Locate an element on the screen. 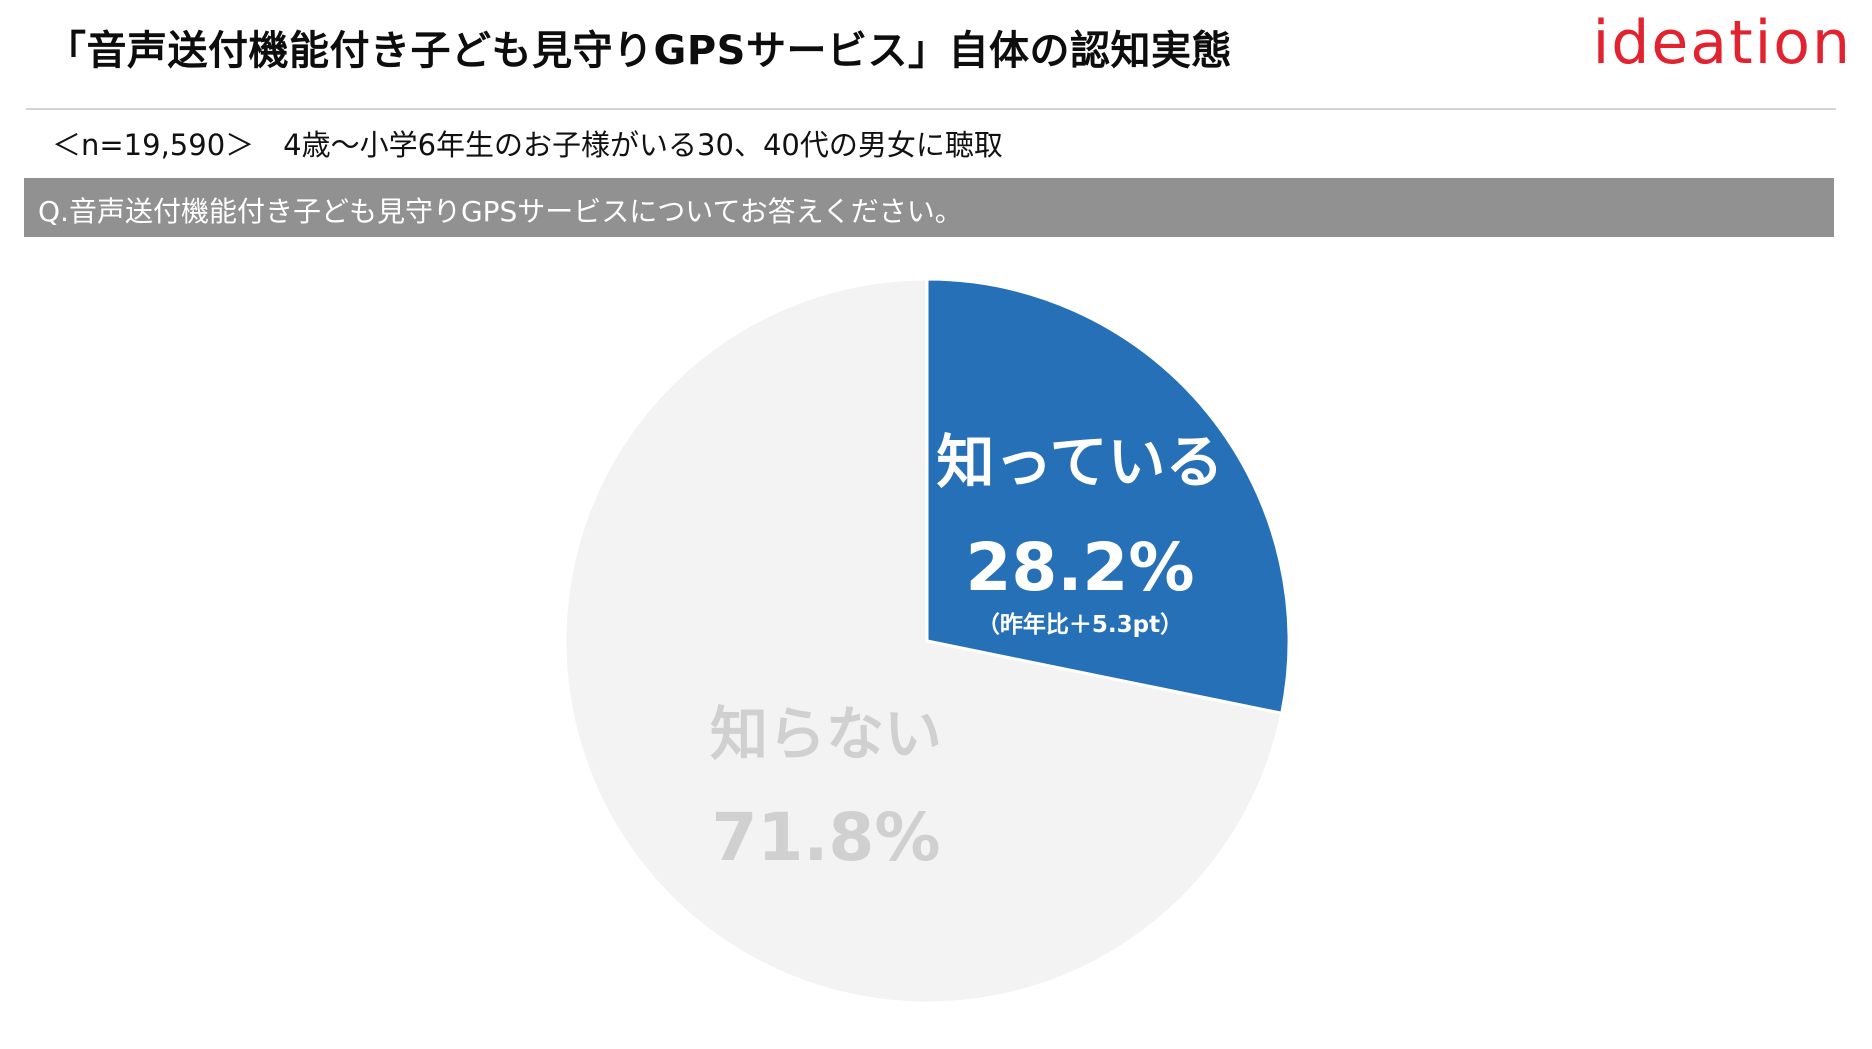 The width and height of the screenshot is (1872, 1049). slice-label-known: 知っている is located at coordinates (1079, 462).